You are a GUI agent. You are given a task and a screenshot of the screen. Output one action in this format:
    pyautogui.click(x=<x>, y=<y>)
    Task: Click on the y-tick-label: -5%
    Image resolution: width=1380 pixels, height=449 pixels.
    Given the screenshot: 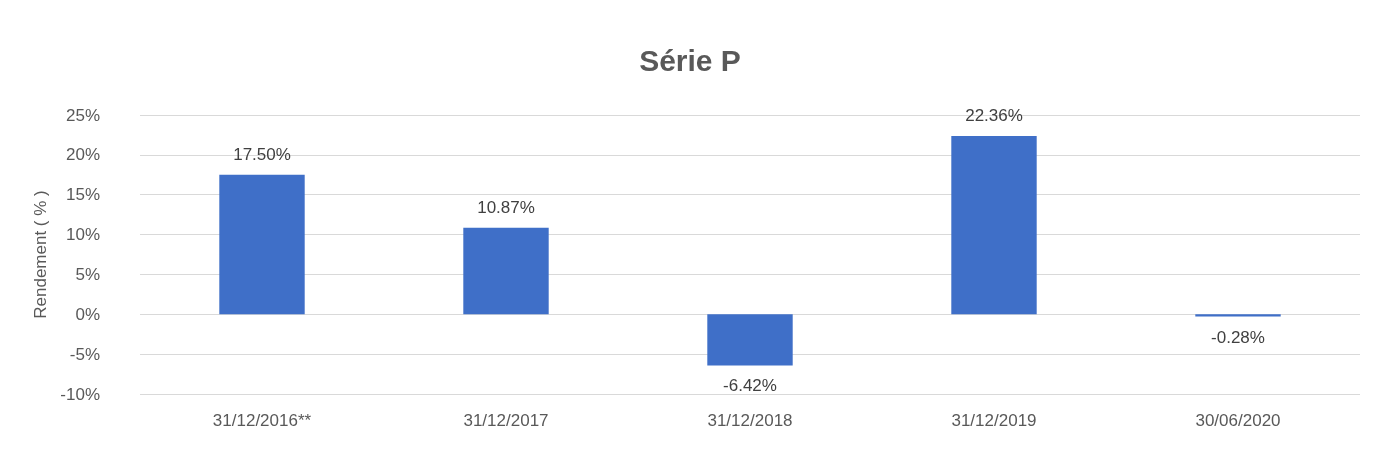 What is the action you would take?
    pyautogui.click(x=84, y=354)
    